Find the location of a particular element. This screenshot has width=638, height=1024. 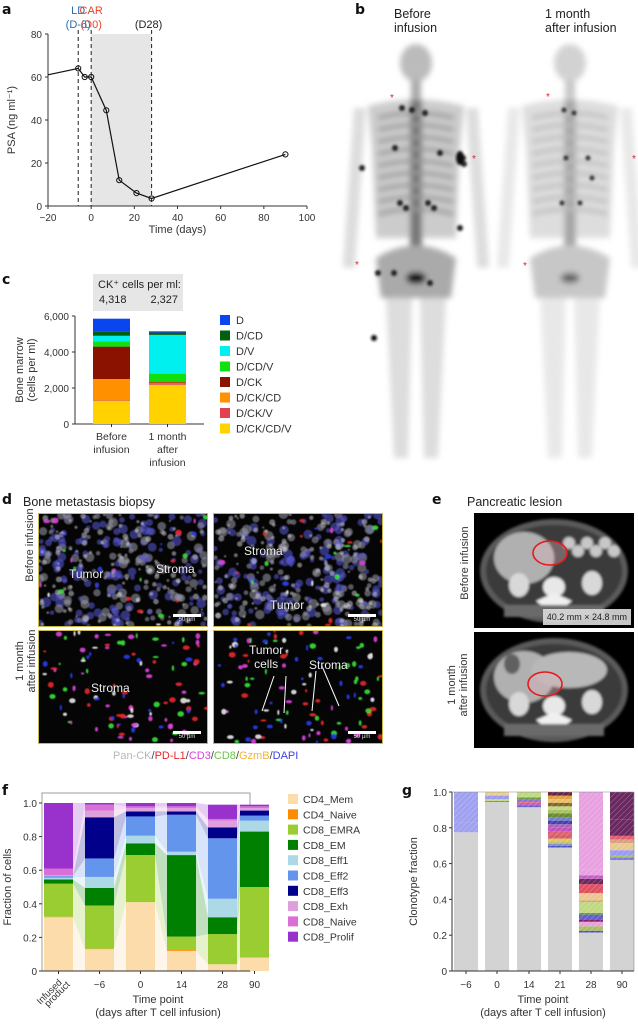

lesion-measurement: 40.2 mm × 24.8 mm is located at coordinates (586, 617).